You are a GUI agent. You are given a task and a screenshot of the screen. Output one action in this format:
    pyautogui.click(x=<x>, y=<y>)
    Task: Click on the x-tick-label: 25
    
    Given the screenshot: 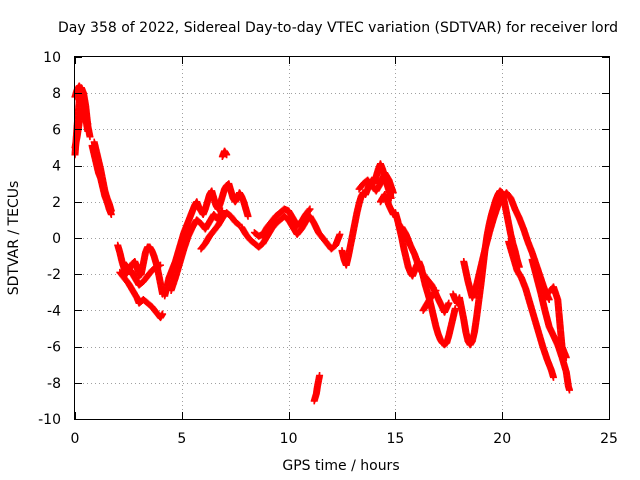 What is the action you would take?
    pyautogui.click(x=609, y=439)
    